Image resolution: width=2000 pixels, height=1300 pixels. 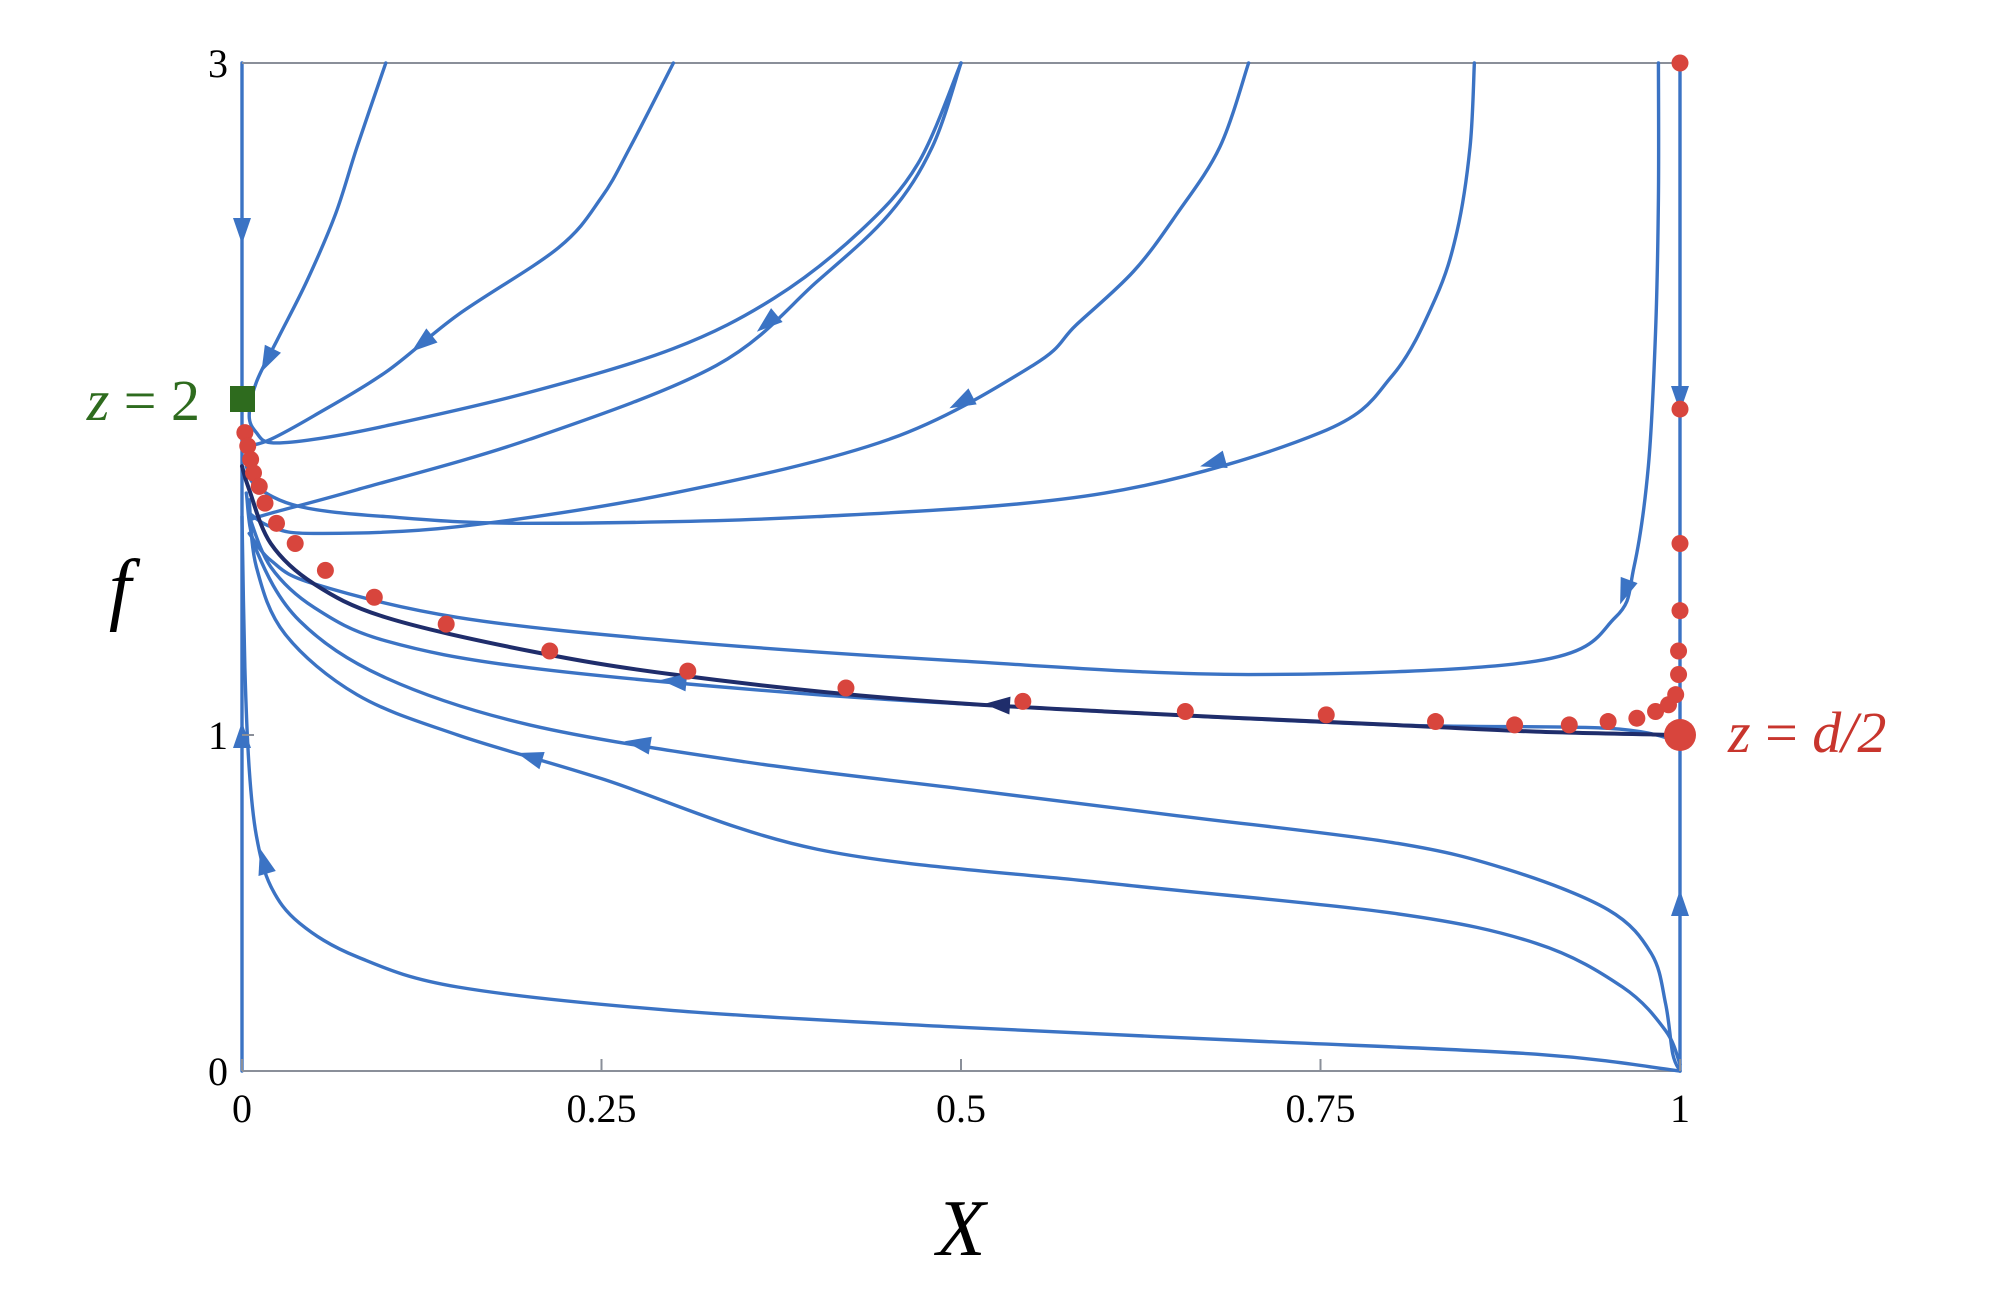 I want to click on y-tick-label-0: 0, so click(x=218, y=1071).